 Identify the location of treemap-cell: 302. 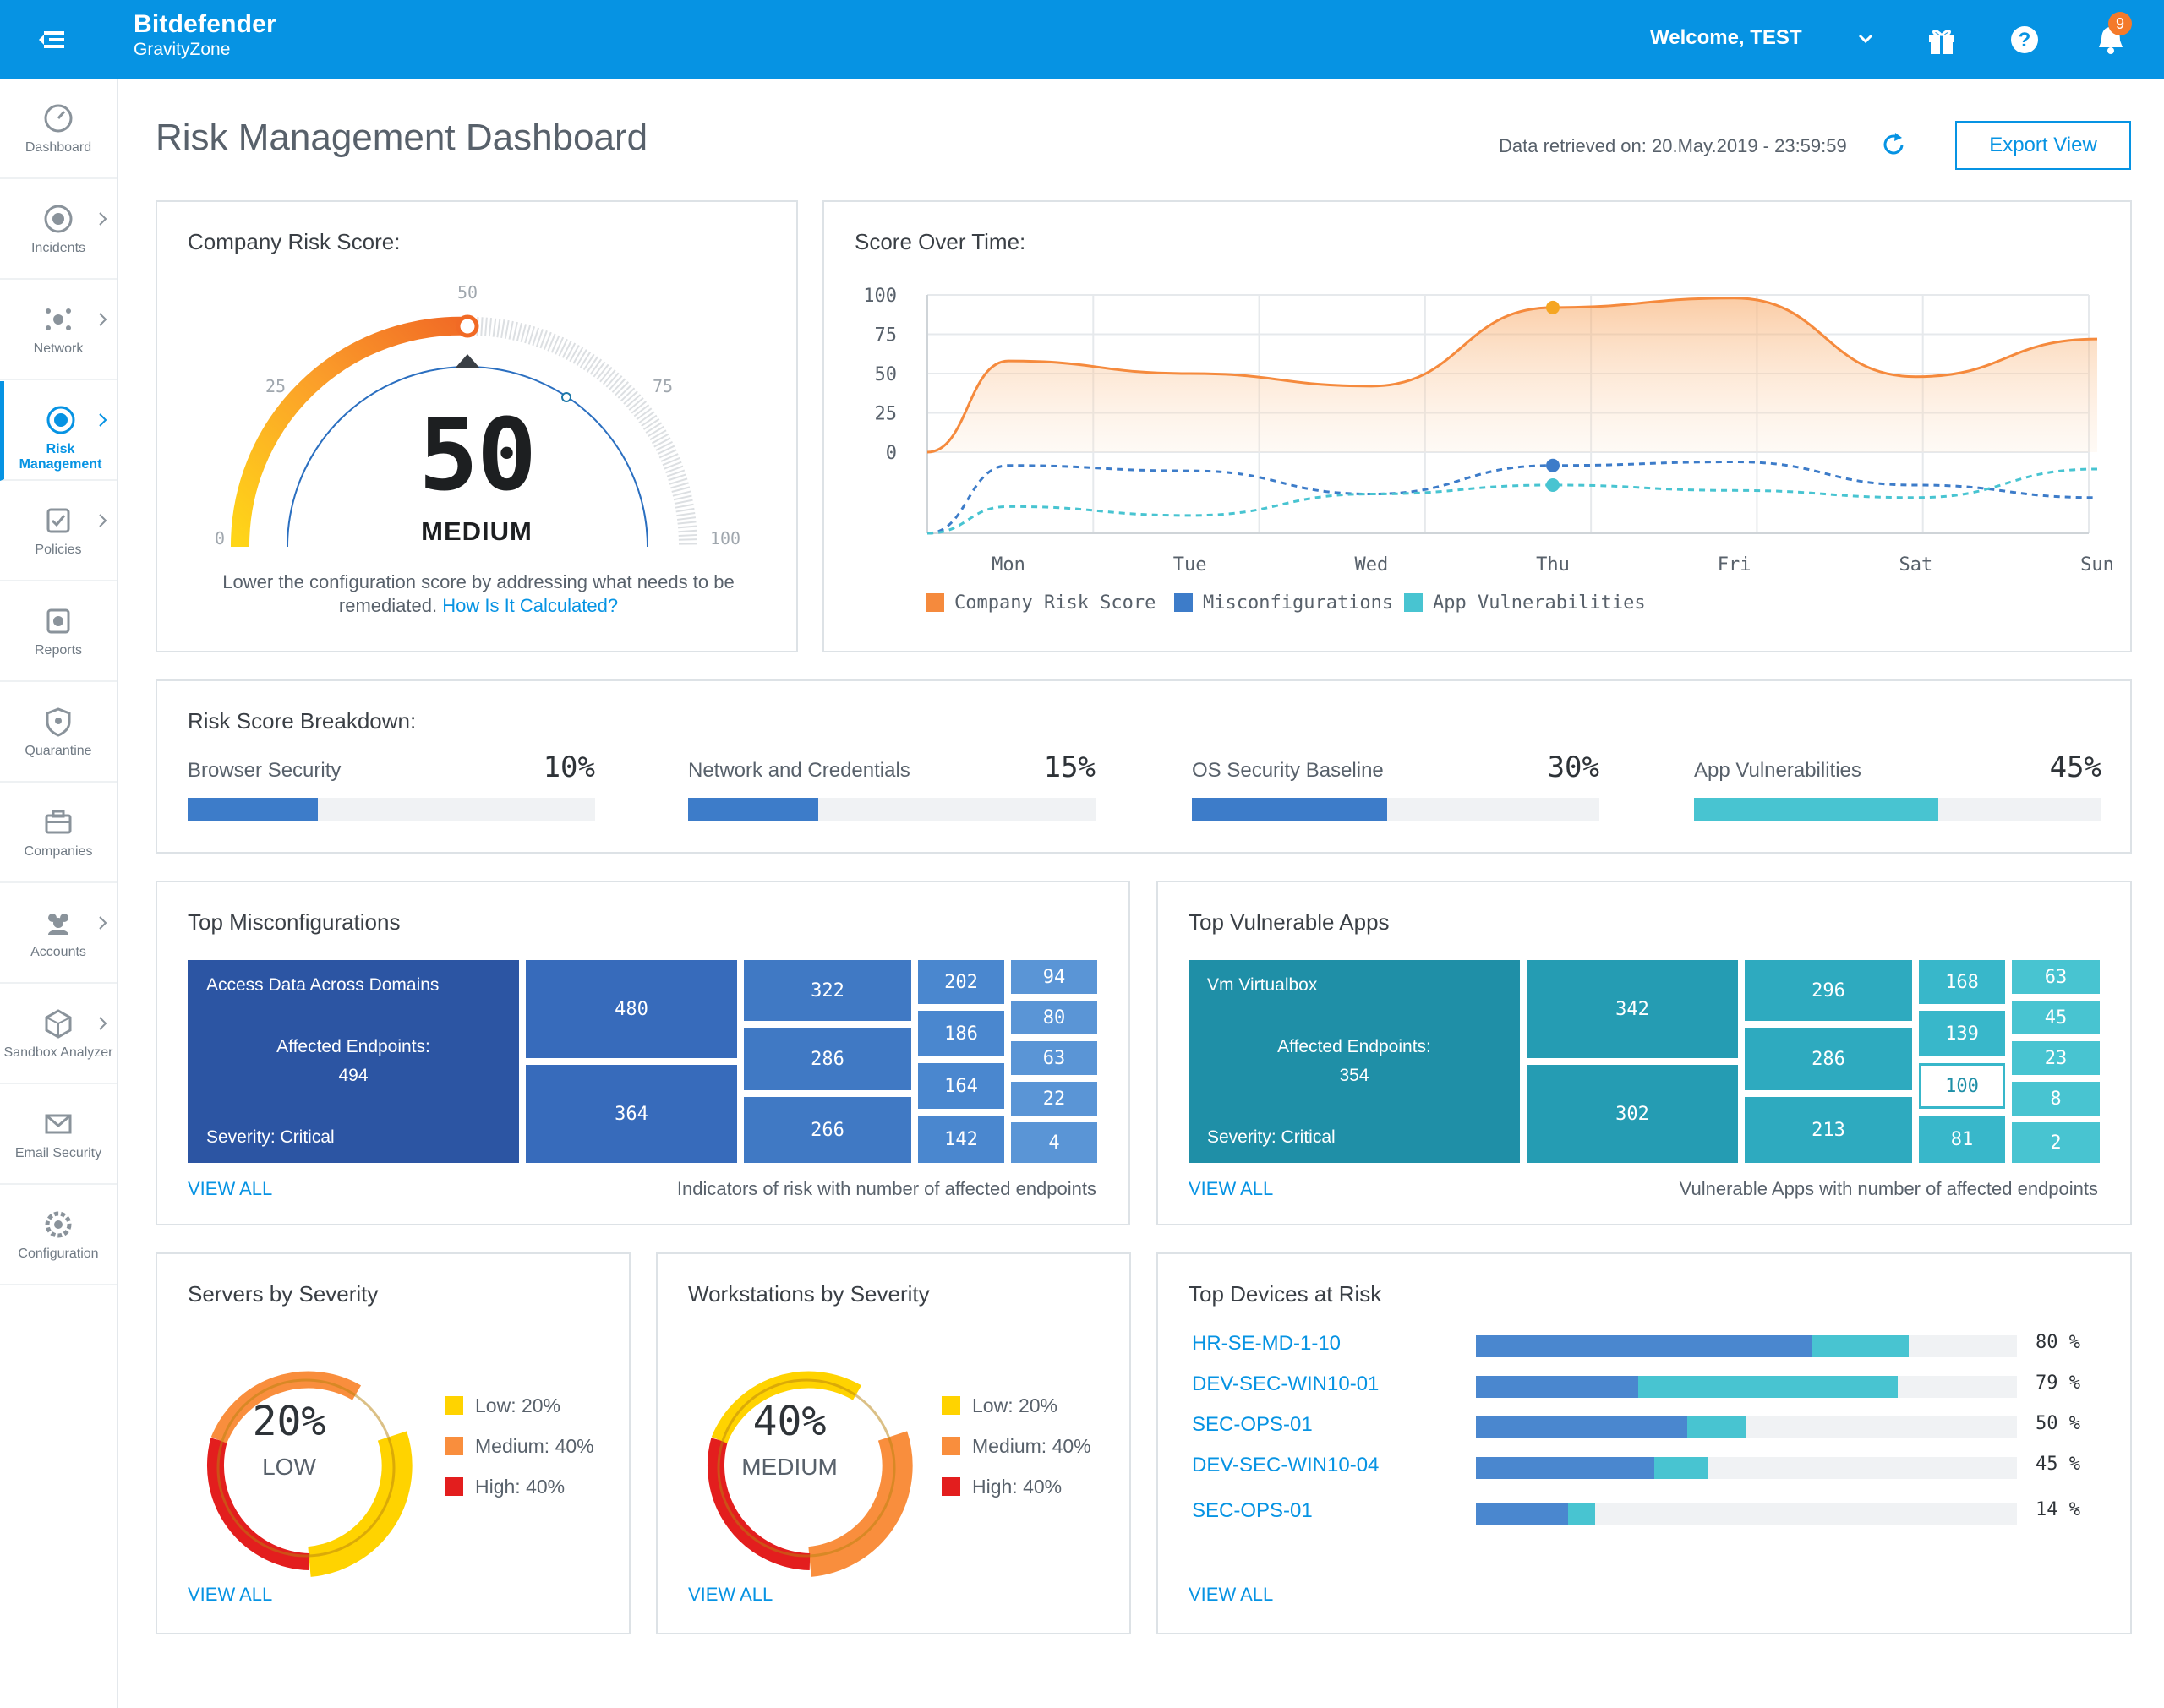
(1633, 1114).